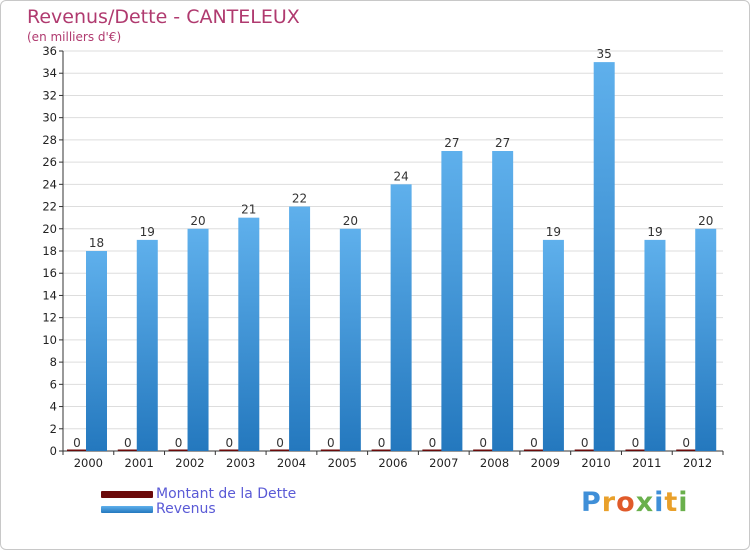 The height and width of the screenshot is (550, 750). Describe the element at coordinates (591, 502) in the screenshot. I see `logo-letter: P` at that location.